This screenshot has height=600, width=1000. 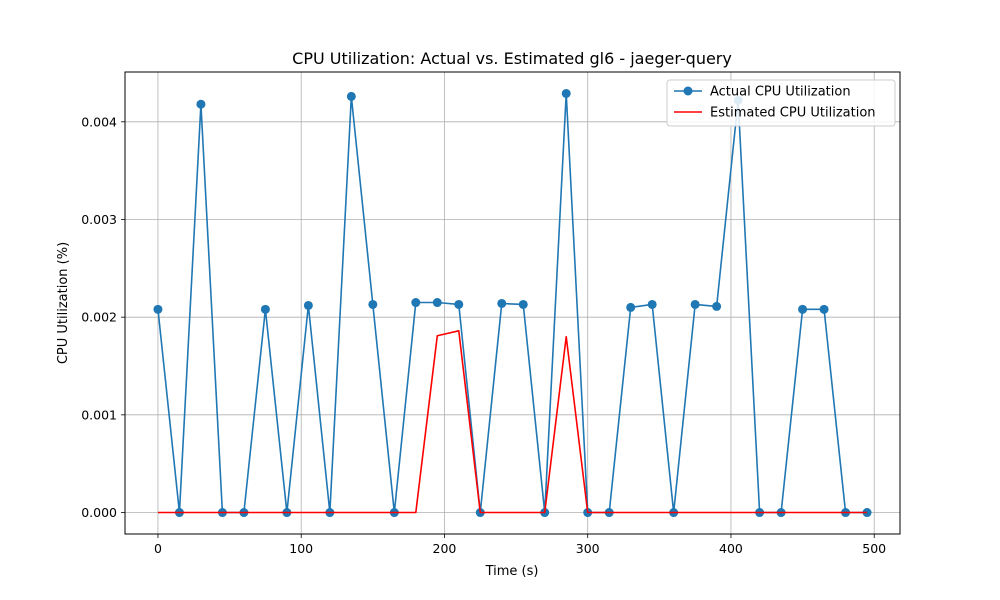 I want to click on legend-marker, so click(x=688, y=91).